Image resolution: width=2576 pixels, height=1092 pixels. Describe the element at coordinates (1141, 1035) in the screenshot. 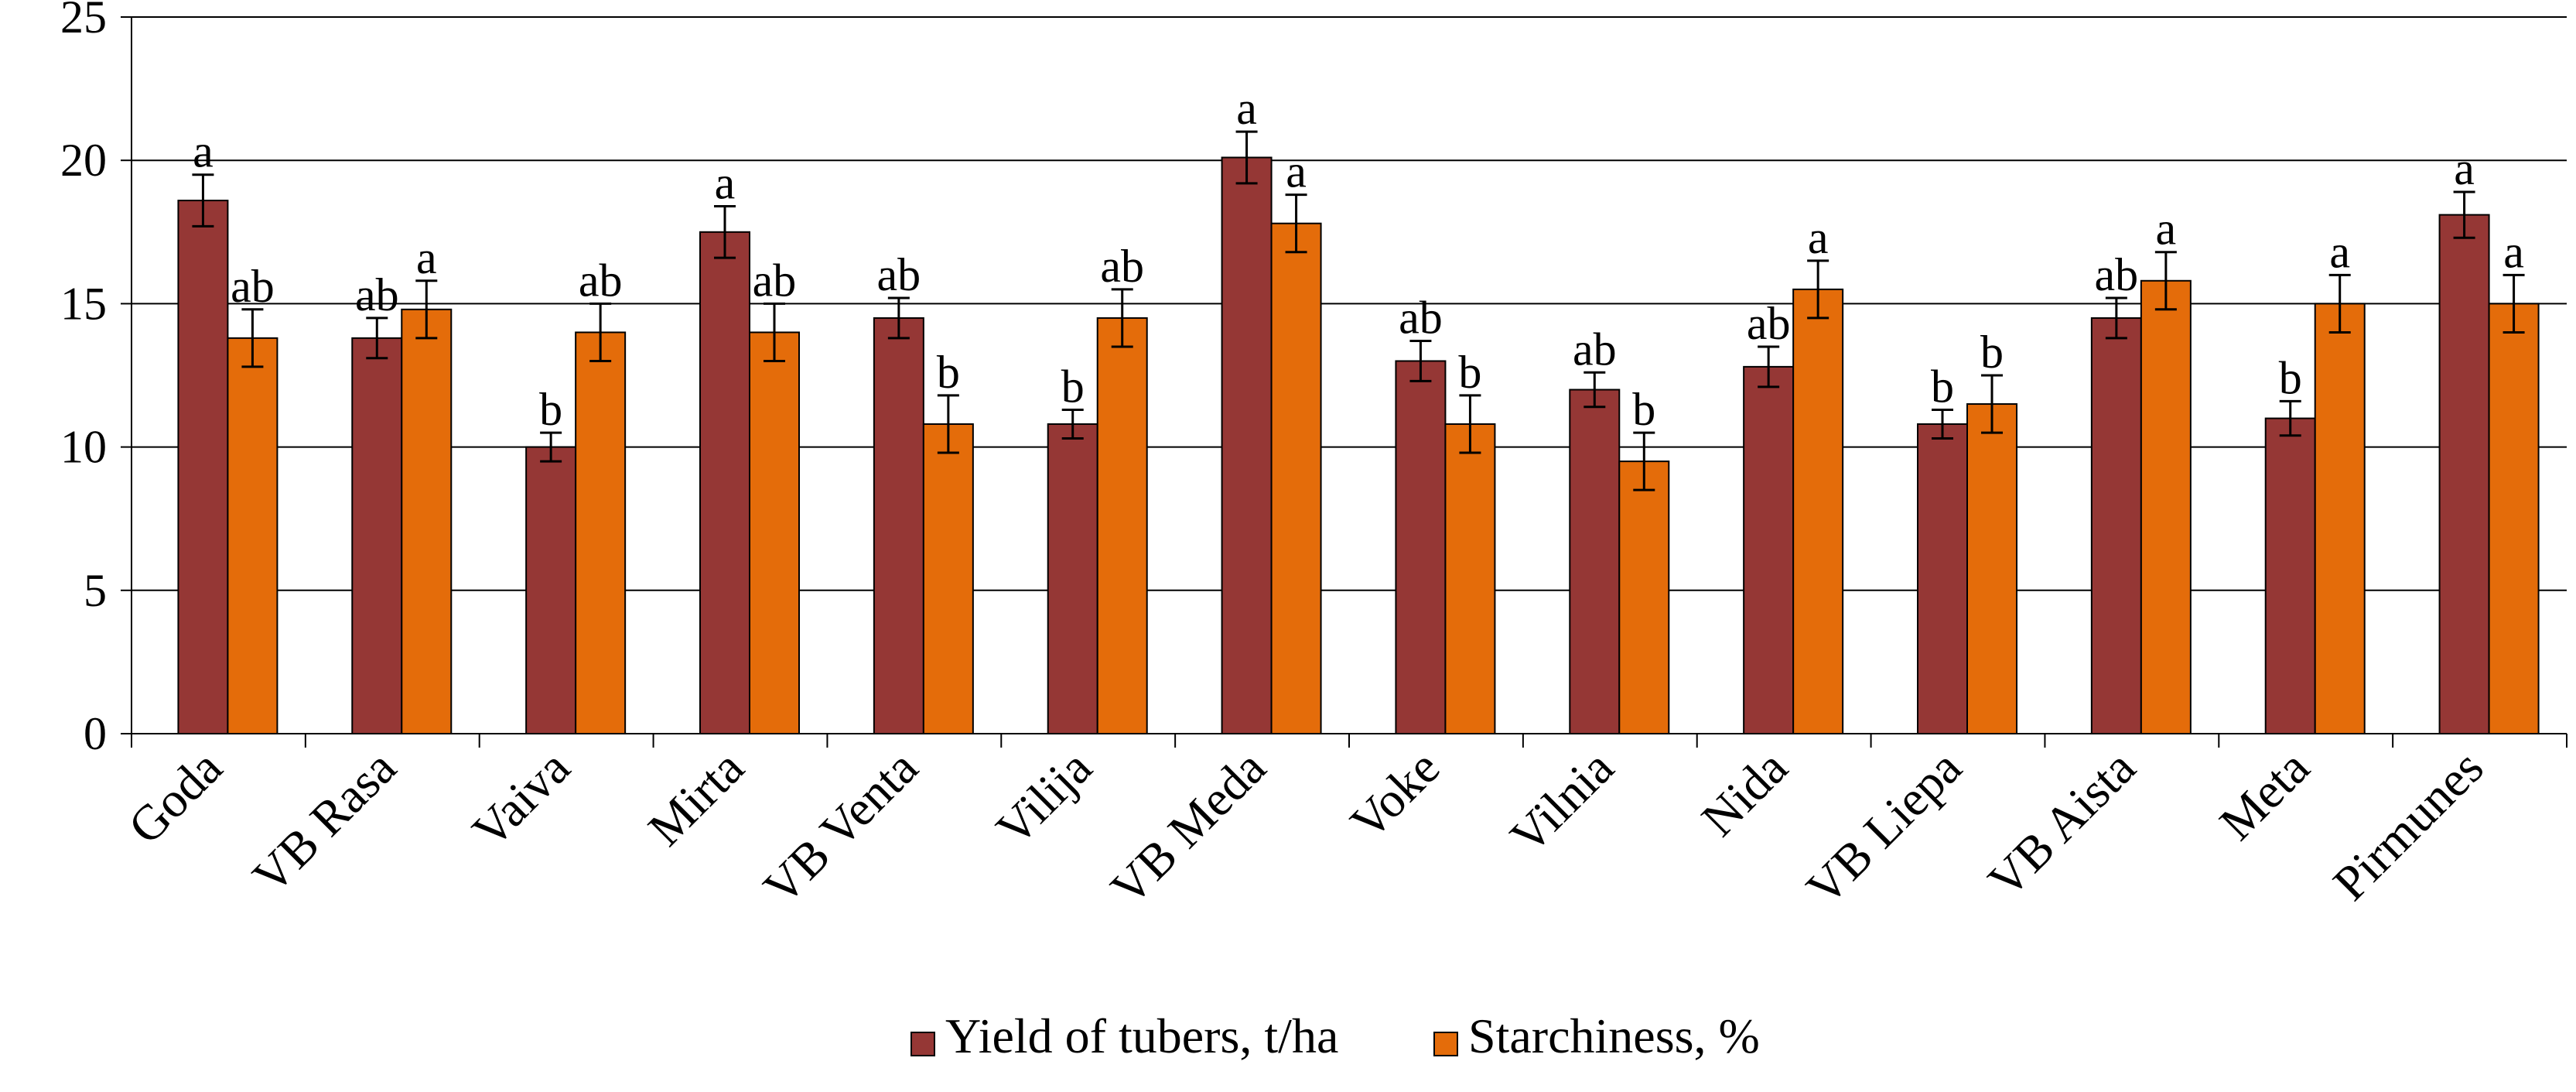

I see `legend-label-yield: Yield of tubers, t/ha` at that location.